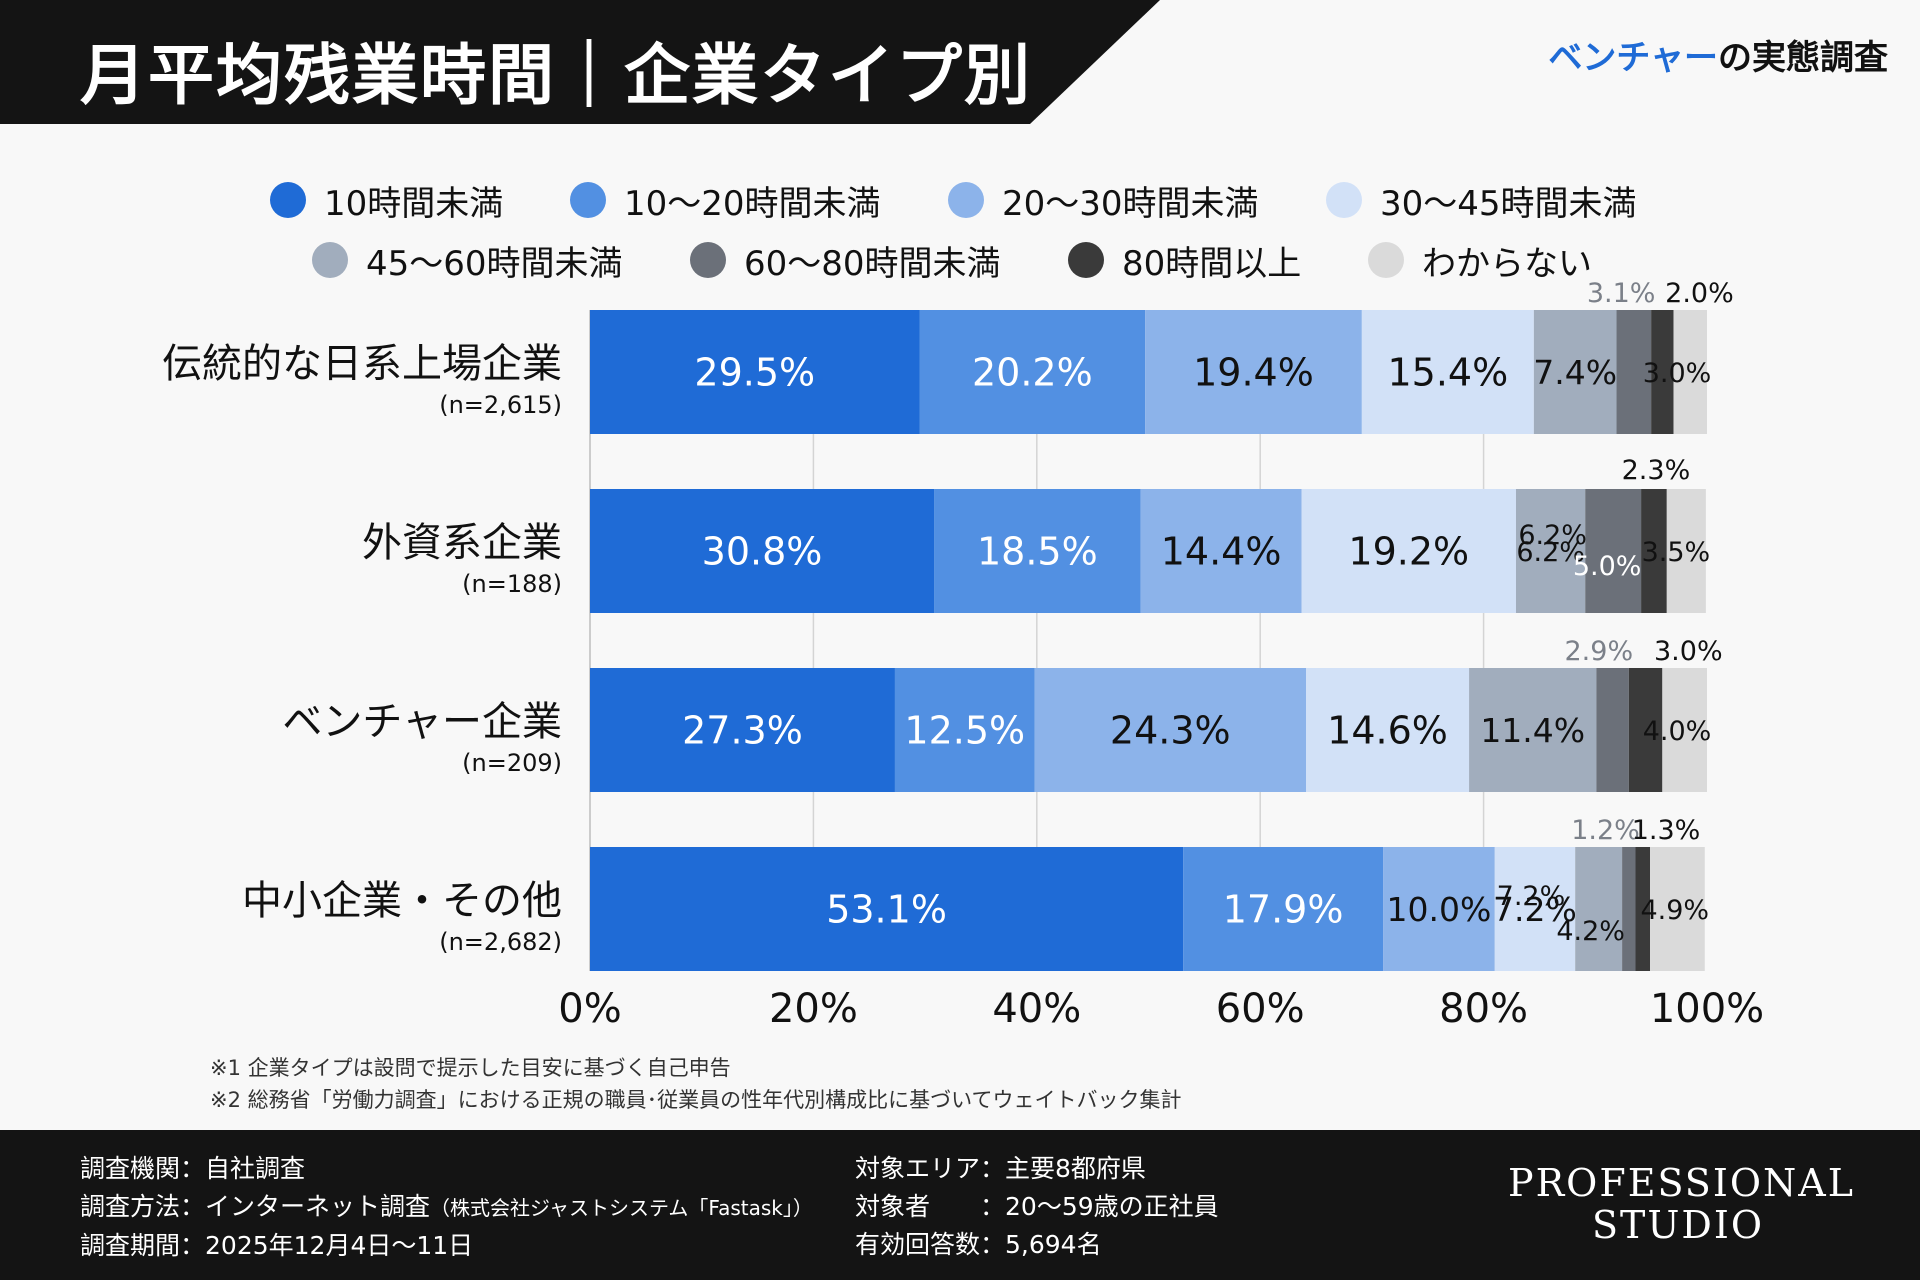  I want to click on legend-label-20-30: 20〜30時間未満, so click(1130, 203).